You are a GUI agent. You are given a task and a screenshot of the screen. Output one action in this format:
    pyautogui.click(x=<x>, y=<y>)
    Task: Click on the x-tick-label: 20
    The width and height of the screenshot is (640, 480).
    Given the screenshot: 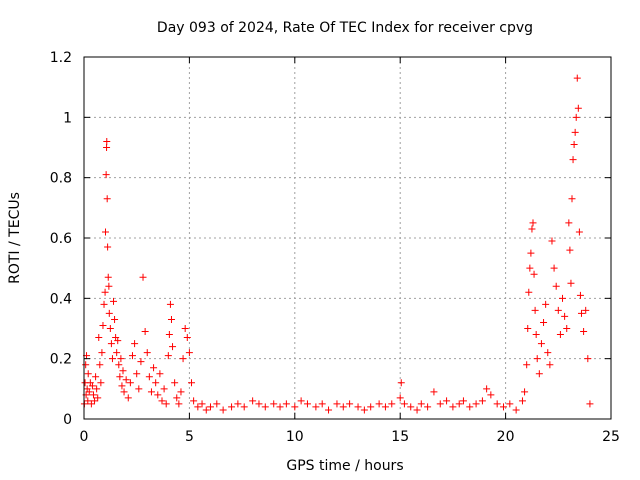 What is the action you would take?
    pyautogui.click(x=506, y=437)
    